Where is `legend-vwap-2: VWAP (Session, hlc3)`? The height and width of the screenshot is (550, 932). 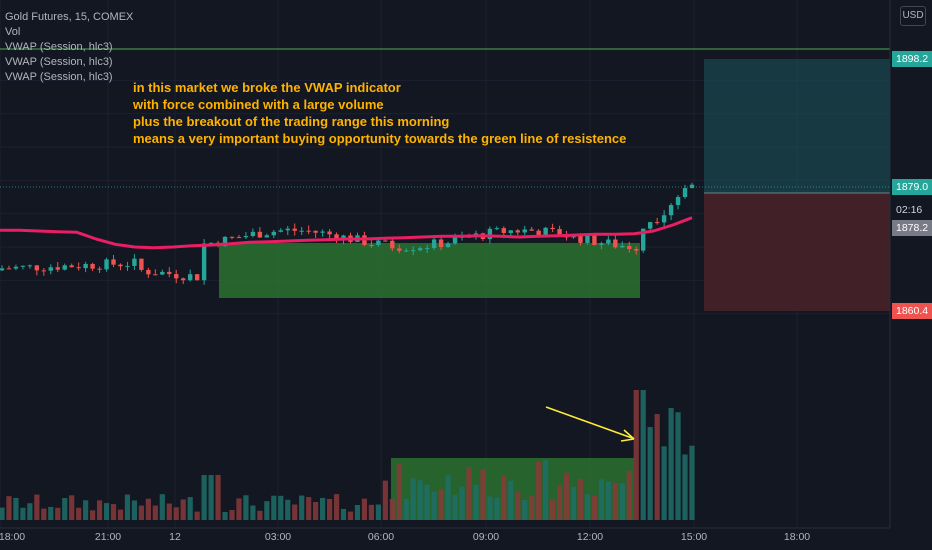
legend-vwap-2: VWAP (Session, hlc3) is located at coordinates (59, 62).